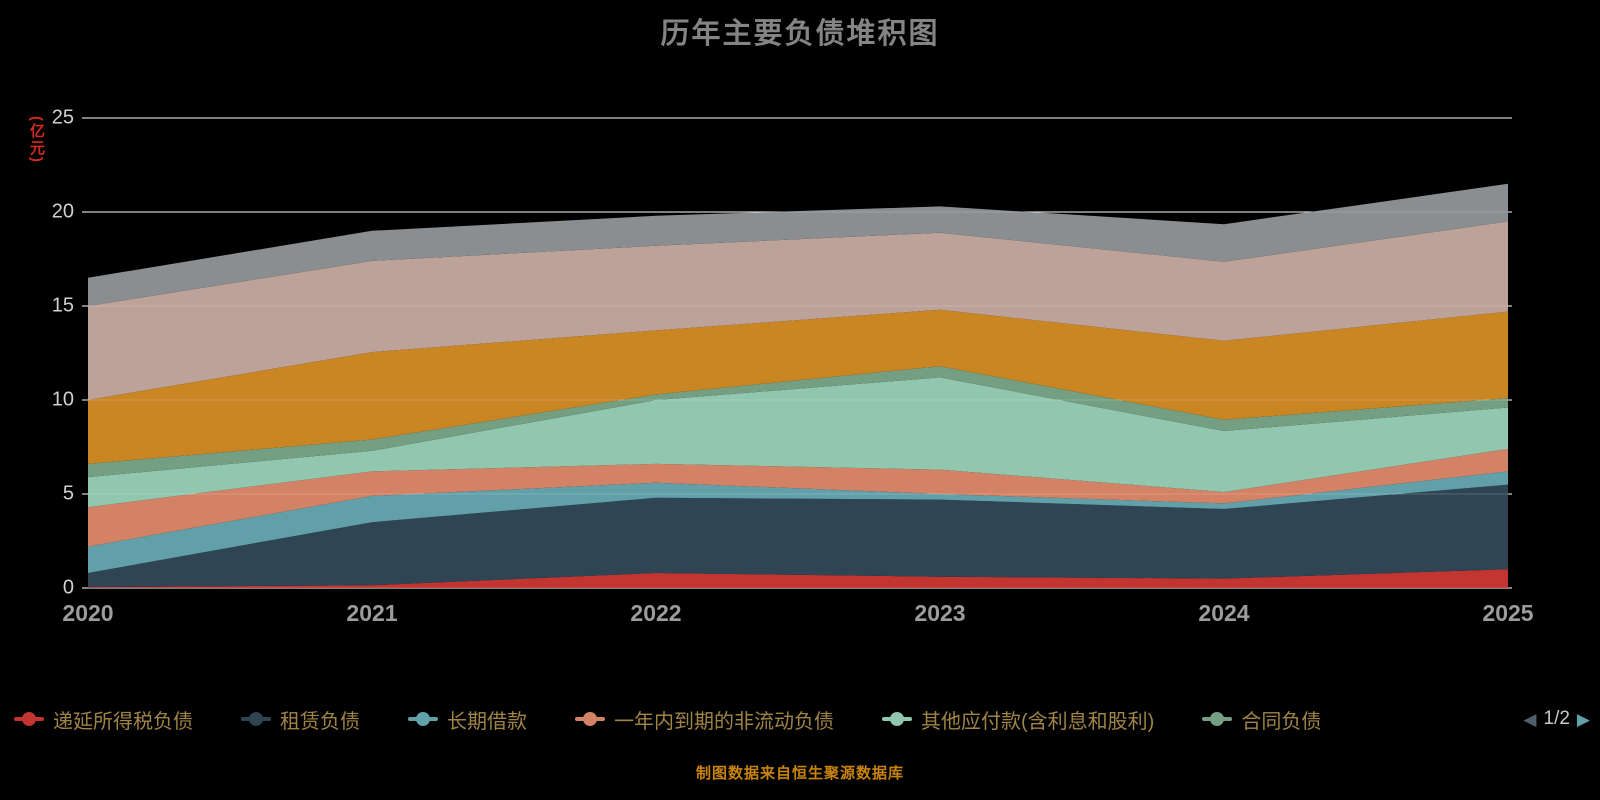 The image size is (1600, 800). Describe the element at coordinates (1281, 721) in the screenshot. I see `legend-label: 合同负债` at that location.